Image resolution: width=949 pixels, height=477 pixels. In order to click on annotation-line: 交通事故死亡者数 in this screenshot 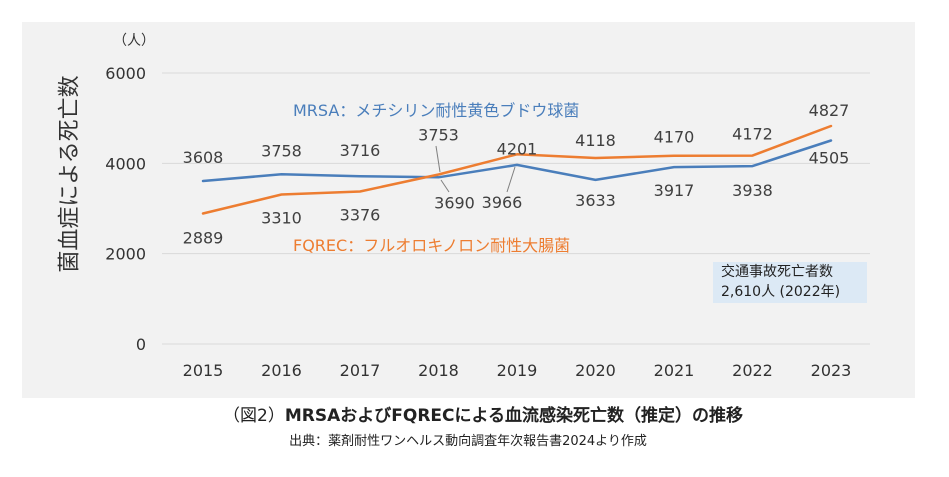, I will do `click(777, 271)`.